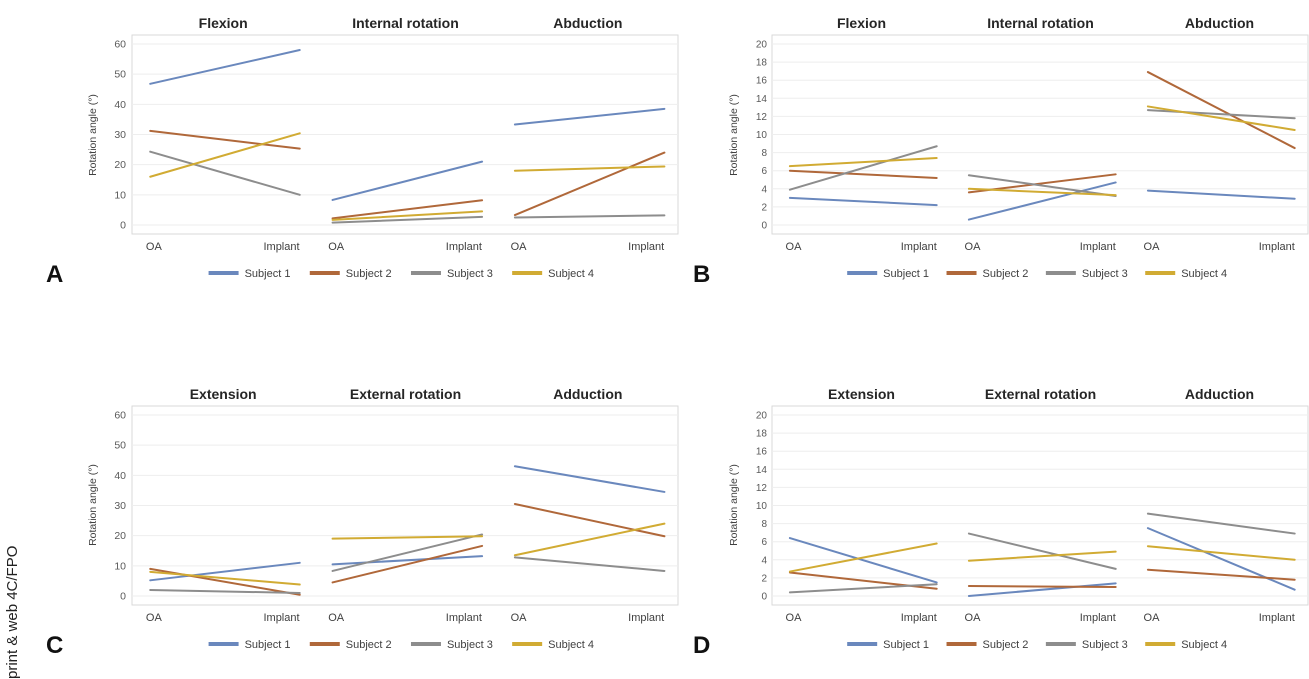 The height and width of the screenshot is (679, 1309). What do you see at coordinates (701, 274) in the screenshot?
I see `panel-letter: B` at bounding box center [701, 274].